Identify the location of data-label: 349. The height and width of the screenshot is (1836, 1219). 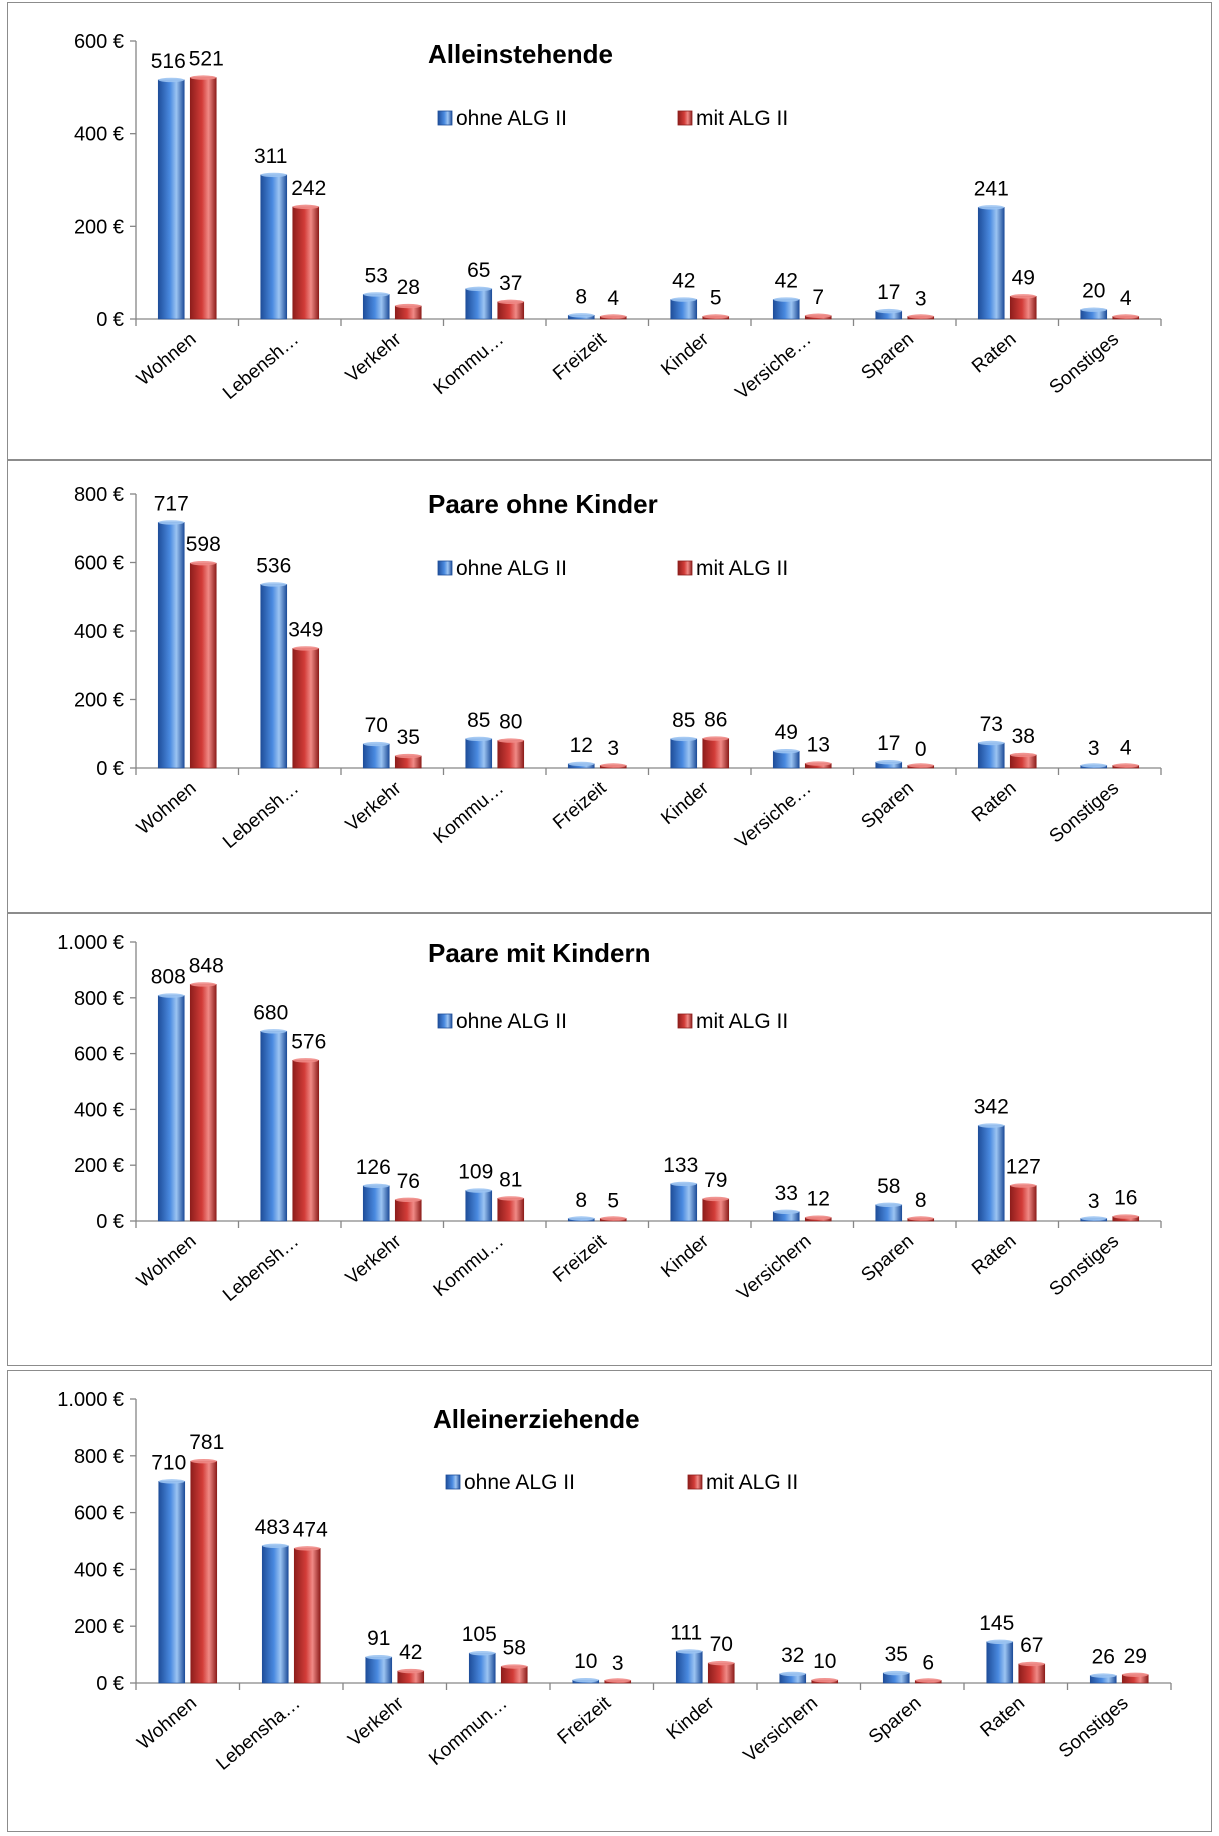
(305, 629).